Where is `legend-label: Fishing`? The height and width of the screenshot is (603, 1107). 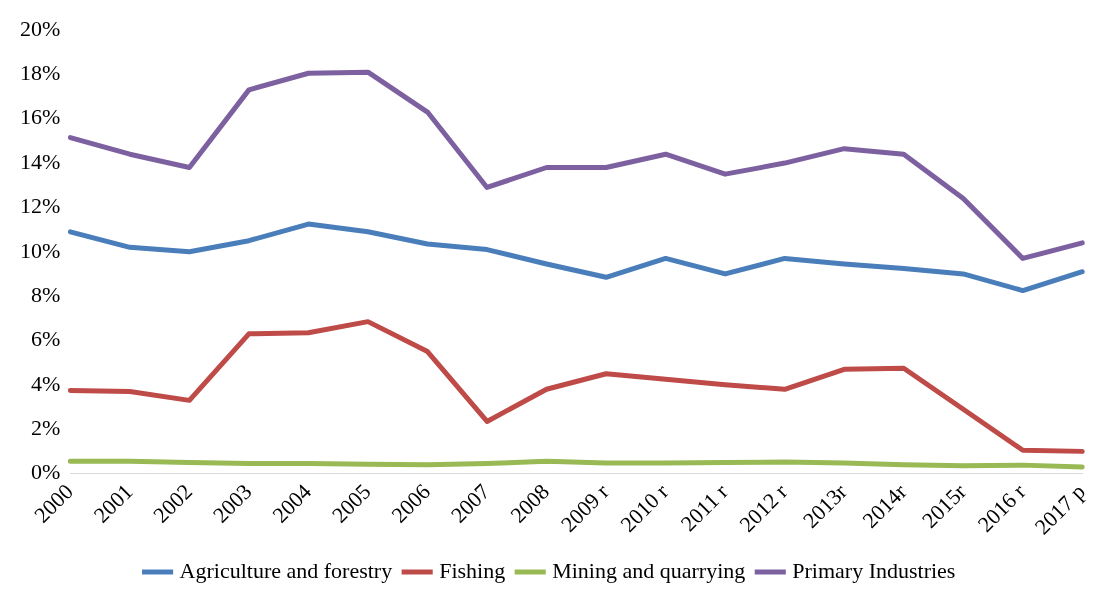 legend-label: Fishing is located at coordinates (472, 570).